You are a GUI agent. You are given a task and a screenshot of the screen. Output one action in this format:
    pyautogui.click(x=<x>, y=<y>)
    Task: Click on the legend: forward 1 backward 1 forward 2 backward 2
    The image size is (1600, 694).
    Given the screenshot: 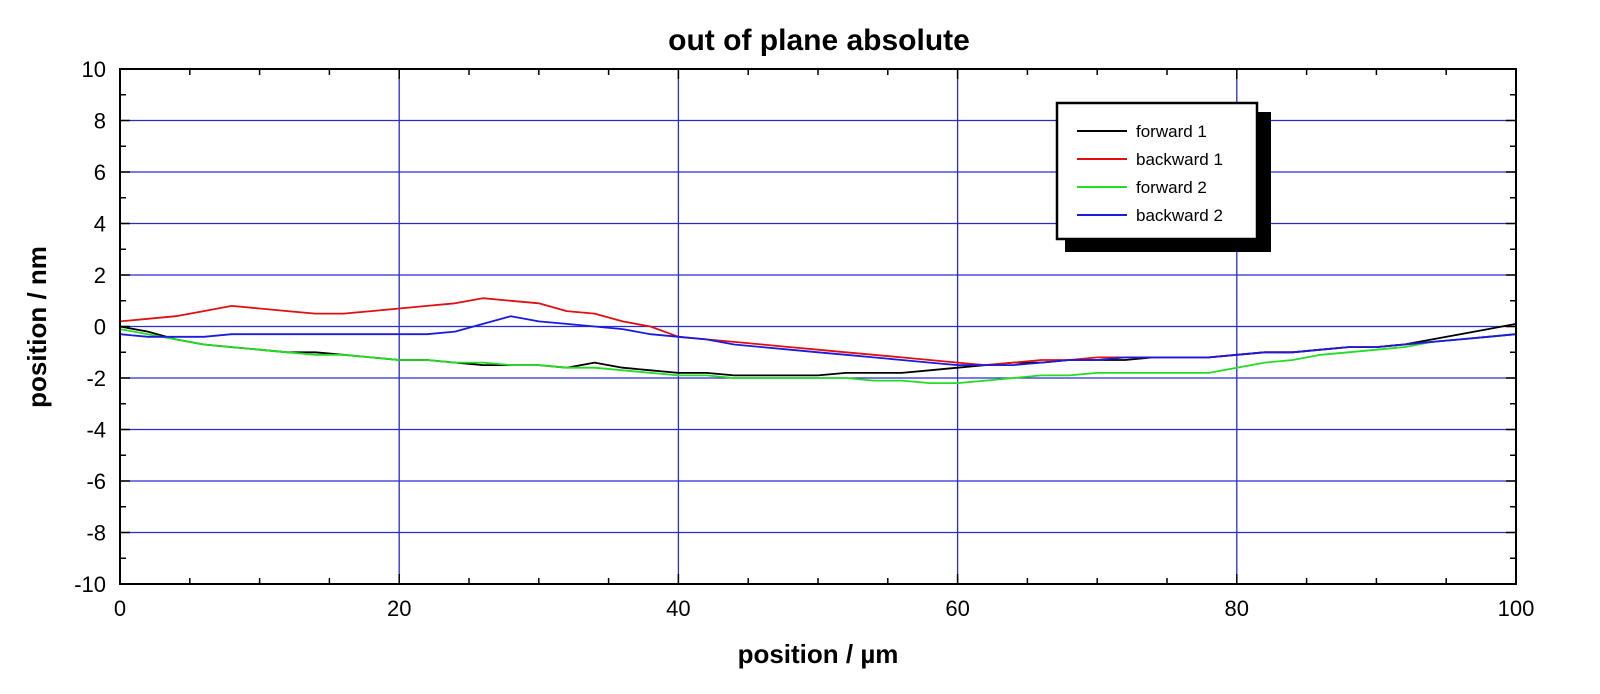 What is the action you would take?
    pyautogui.click(x=1163, y=176)
    